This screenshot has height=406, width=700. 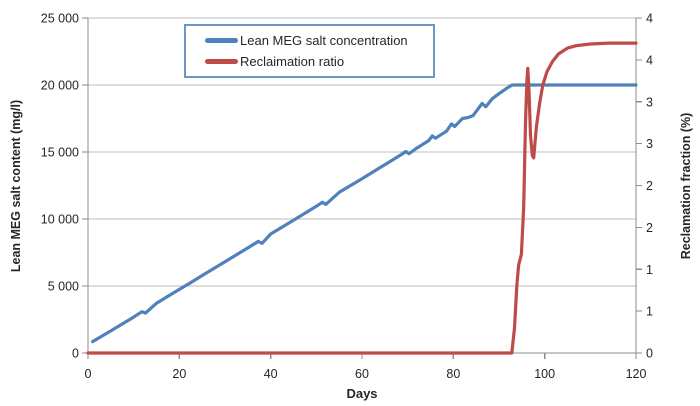 What do you see at coordinates (271, 374) in the screenshot?
I see `x-axis-tick-label: 40` at bounding box center [271, 374].